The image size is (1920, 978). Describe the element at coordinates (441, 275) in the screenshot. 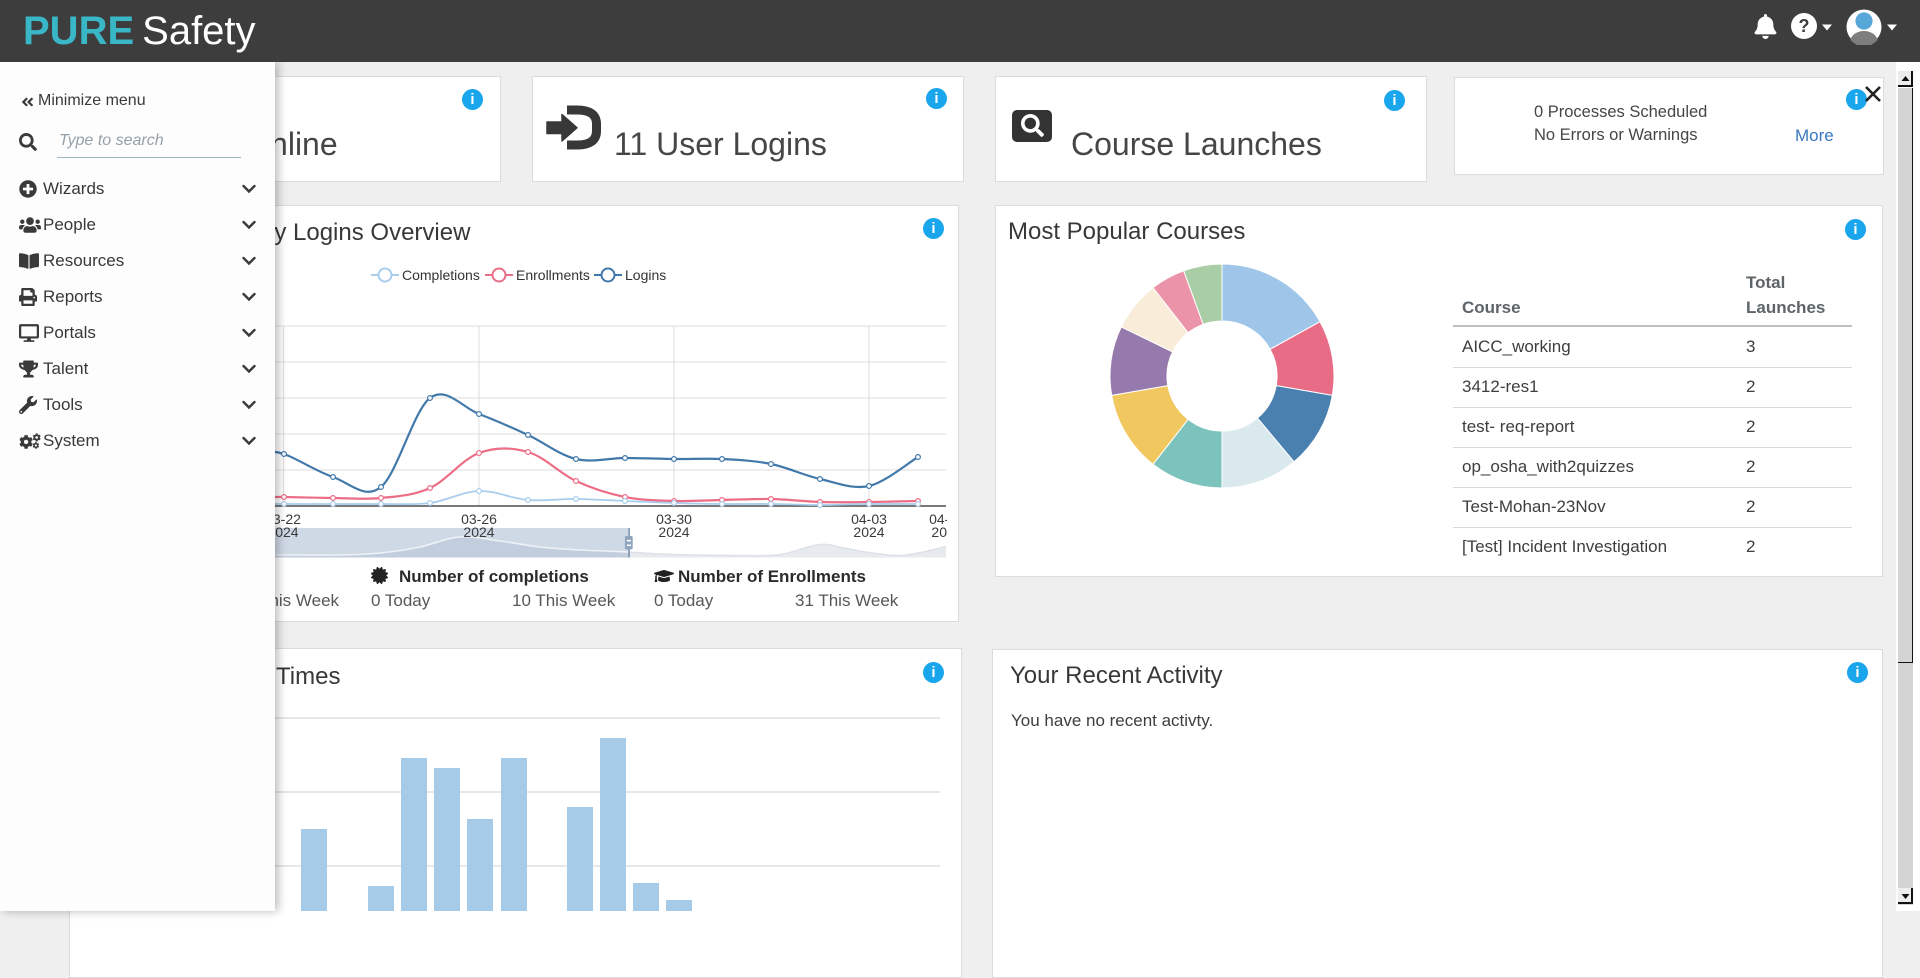

I see `svg-text: Completions` at that location.